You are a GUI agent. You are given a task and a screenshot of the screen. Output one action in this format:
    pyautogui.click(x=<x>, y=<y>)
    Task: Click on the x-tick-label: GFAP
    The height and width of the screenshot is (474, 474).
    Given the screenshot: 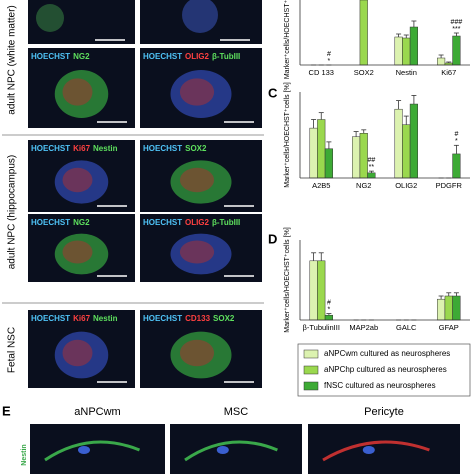 What is the action you would take?
    pyautogui.click(x=449, y=327)
    